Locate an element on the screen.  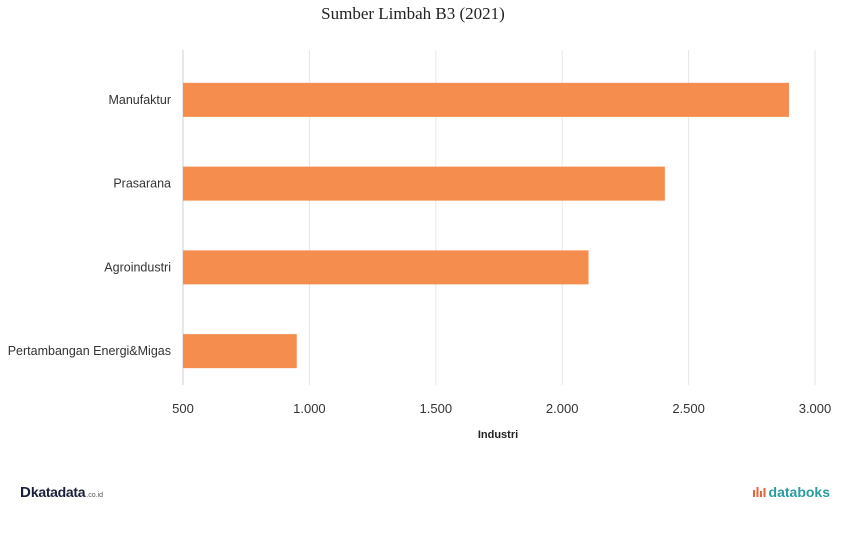
x-axis-title: Industri is located at coordinates (498, 435).